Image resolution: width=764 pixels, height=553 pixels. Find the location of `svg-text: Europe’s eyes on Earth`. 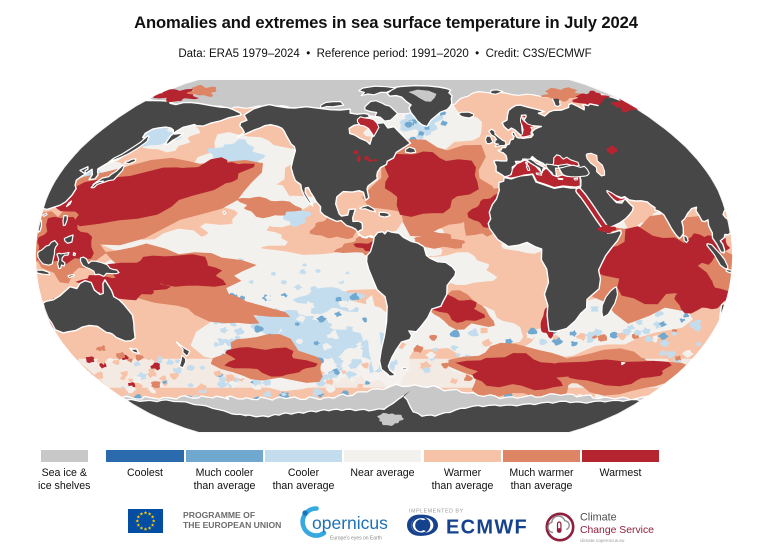

svg-text: Europe’s eyes on Earth is located at coordinates (356, 539).